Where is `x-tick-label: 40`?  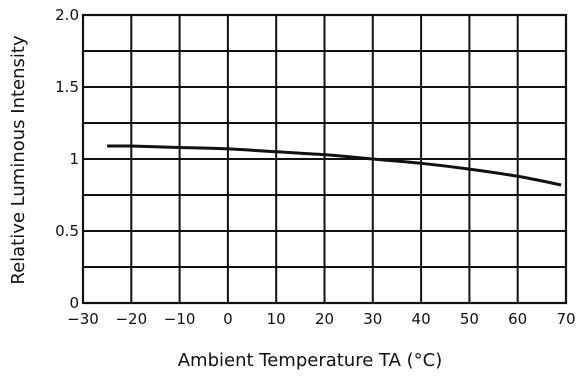 x-tick-label: 40 is located at coordinates (421, 319).